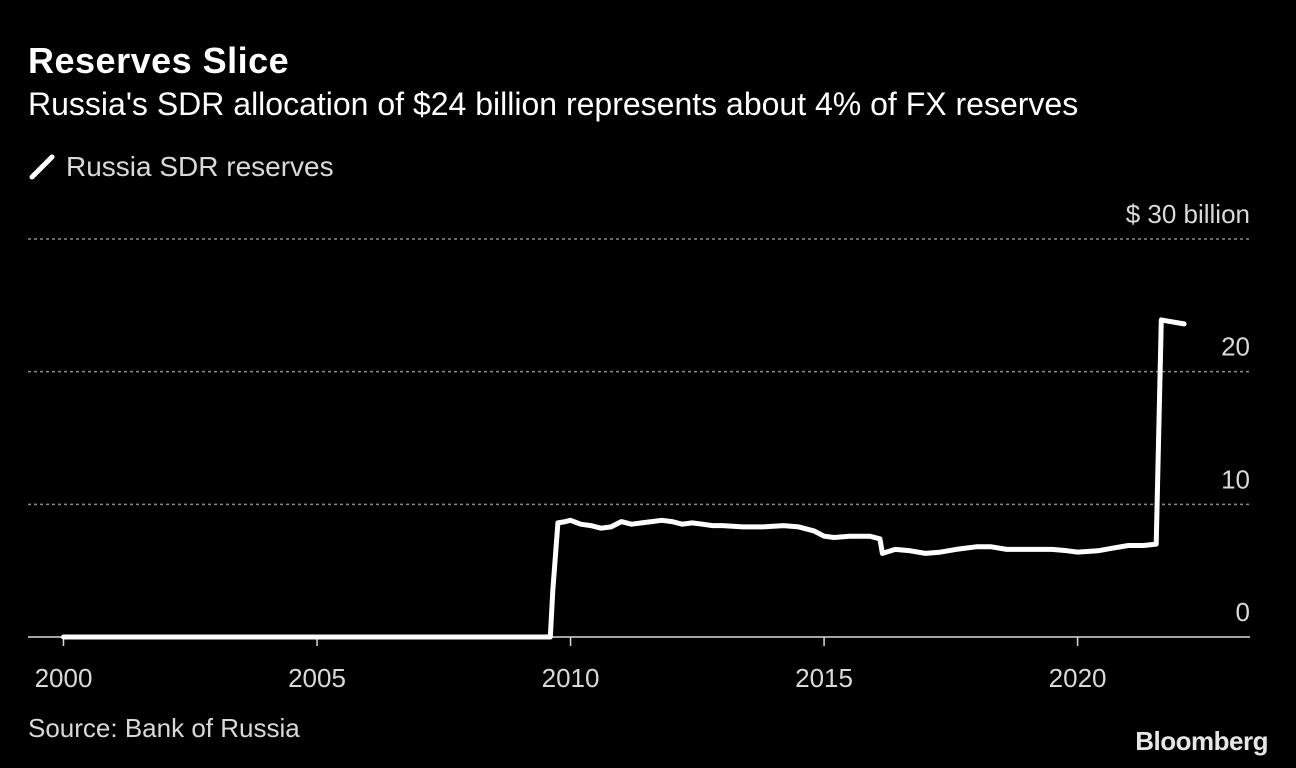  I want to click on x-tick-label-2: 2010, so click(571, 678).